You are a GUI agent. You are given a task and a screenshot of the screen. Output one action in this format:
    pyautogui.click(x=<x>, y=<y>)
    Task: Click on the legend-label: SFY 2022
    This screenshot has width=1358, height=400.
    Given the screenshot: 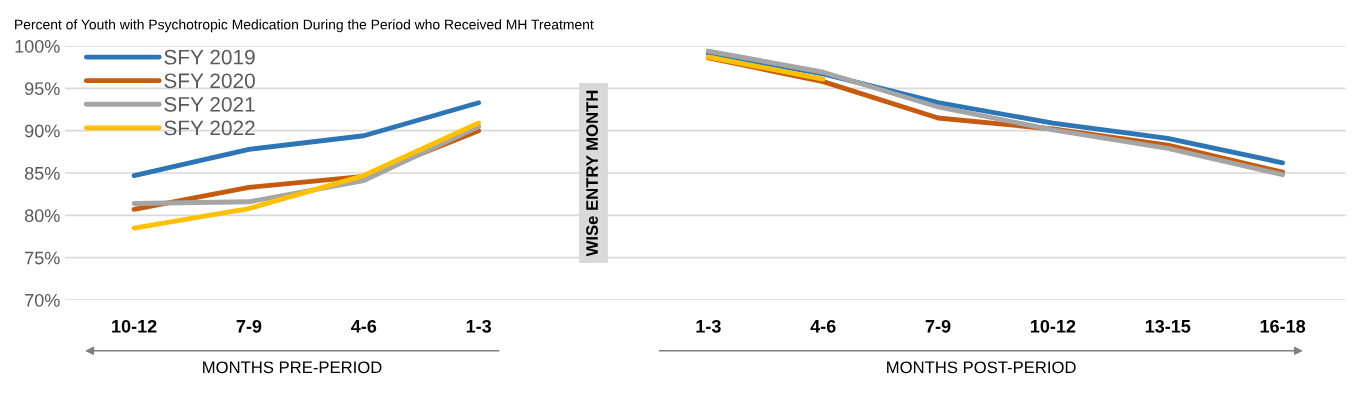 What is the action you would take?
    pyautogui.click(x=209, y=128)
    